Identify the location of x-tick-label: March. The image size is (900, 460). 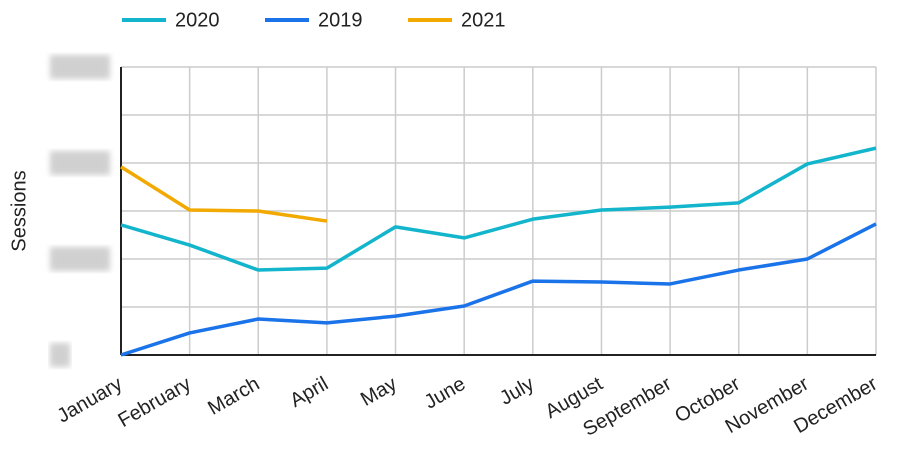
(233, 396).